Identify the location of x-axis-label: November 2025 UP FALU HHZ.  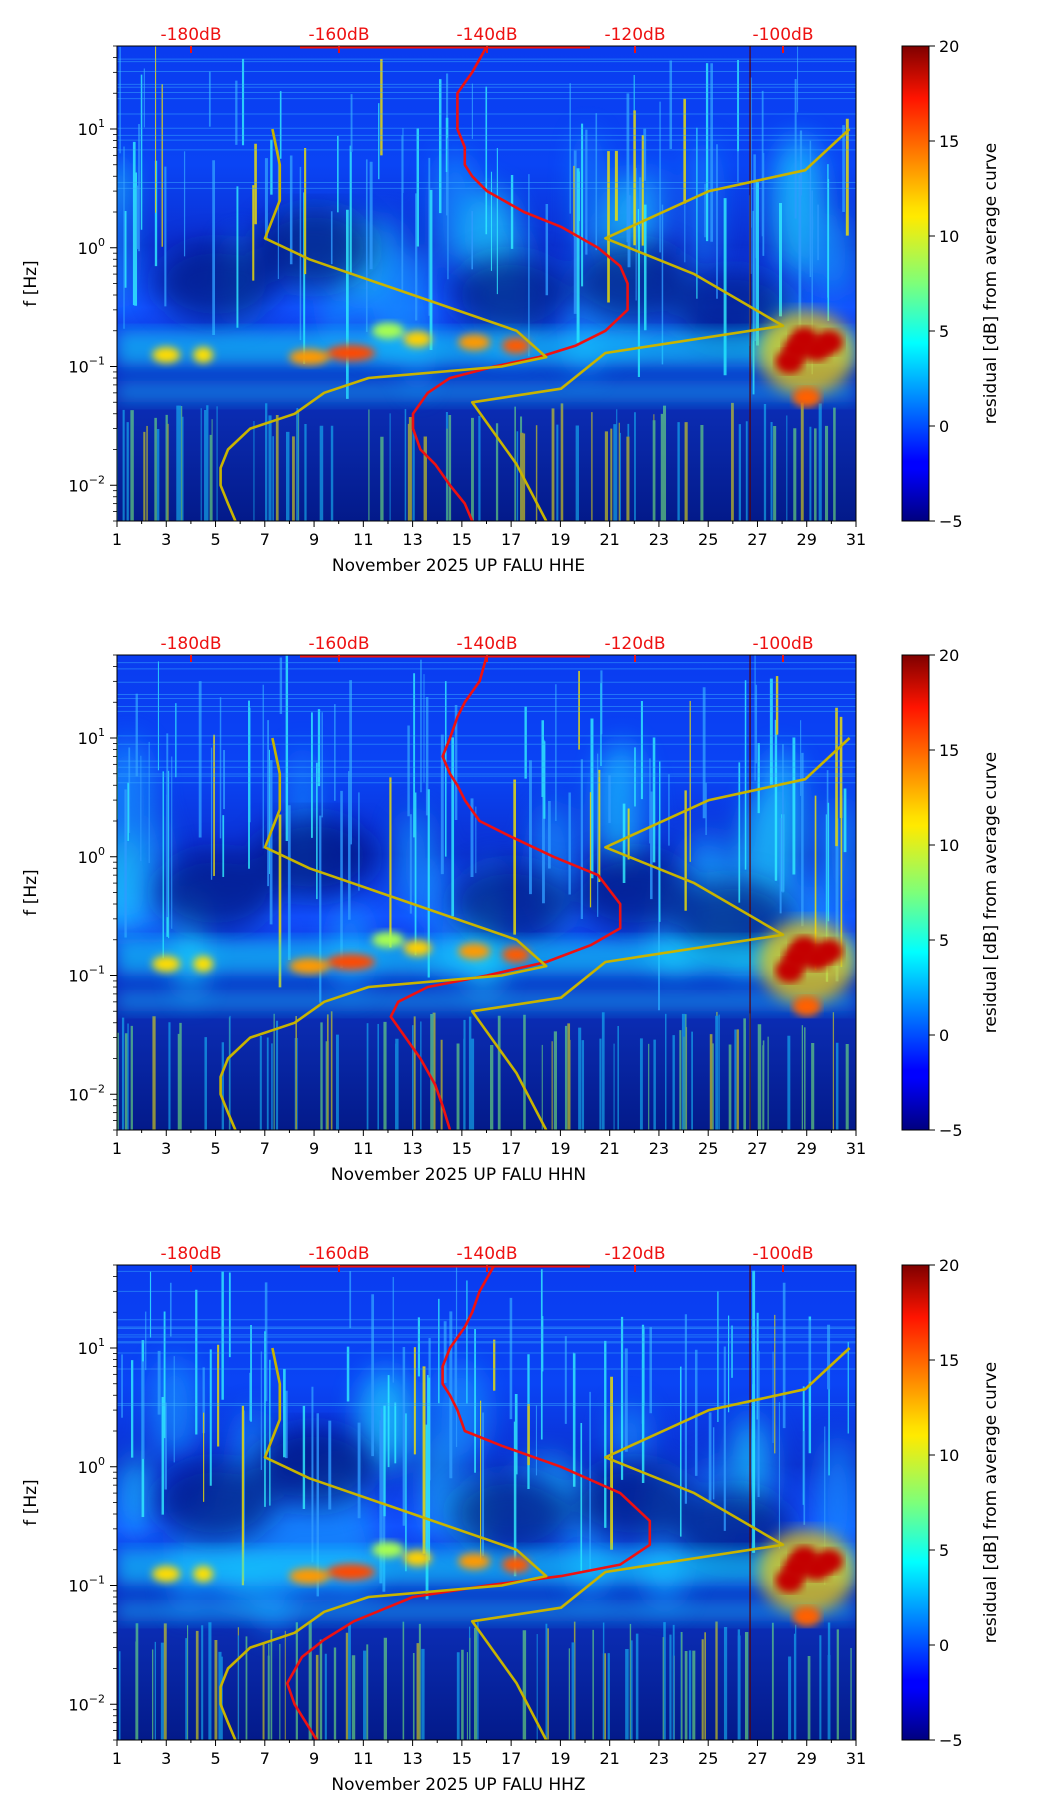
(458, 1785).